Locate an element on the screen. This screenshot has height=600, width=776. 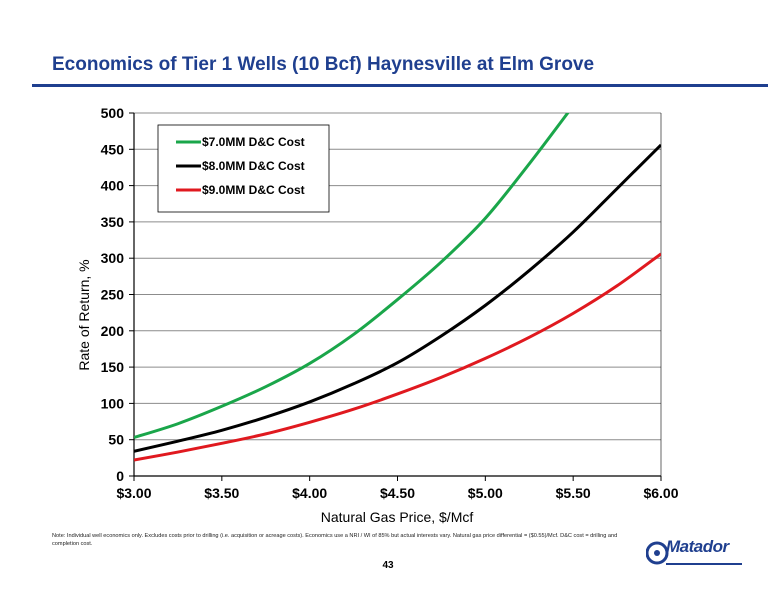
x-tick-label: $3.50 is located at coordinates (221, 493).